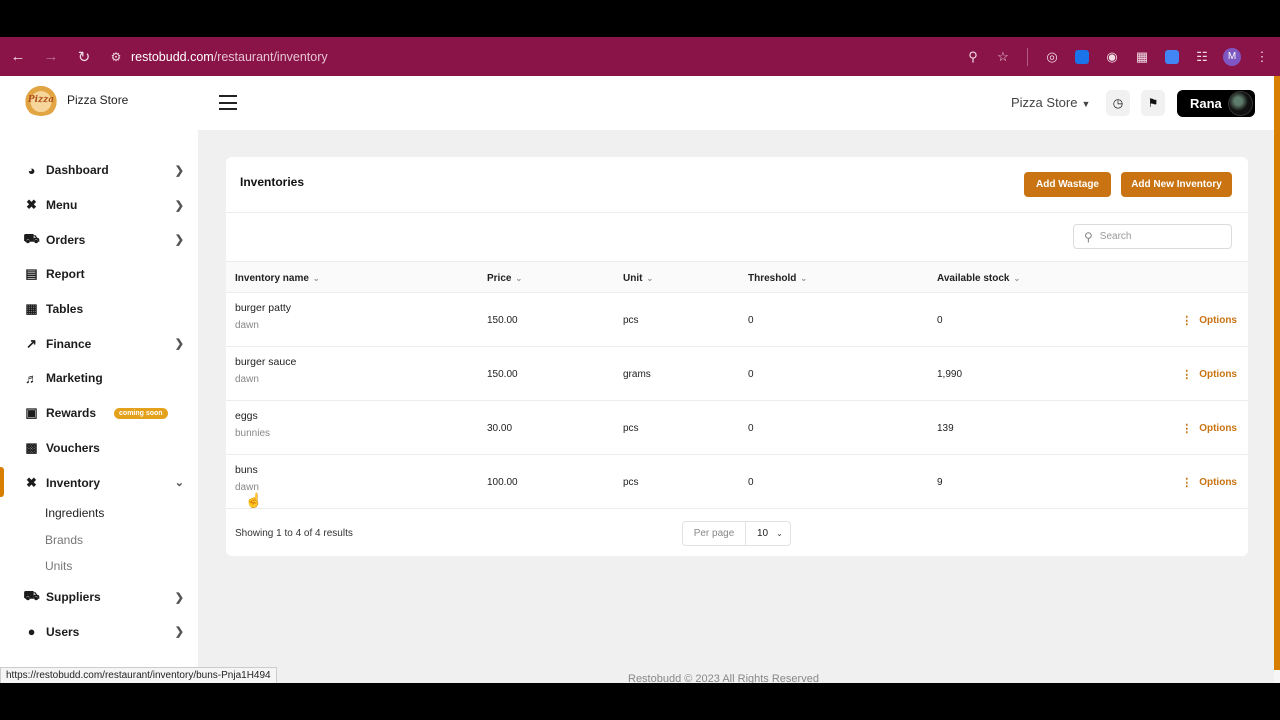 Image resolution: width=1280 pixels, height=720 pixels. I want to click on add-wastage-button: Add Wastage, so click(1067, 184).